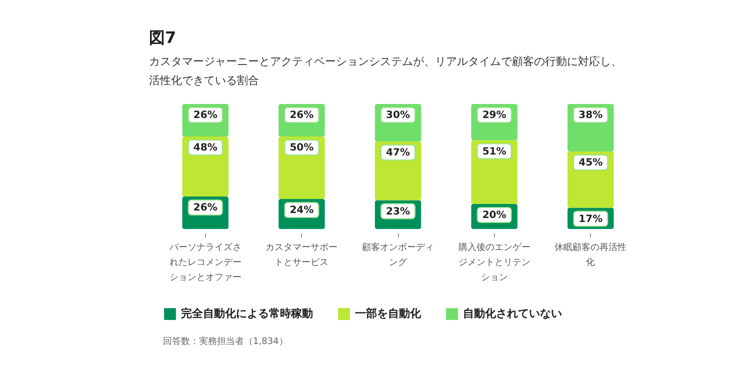  I want to click on x-tick-label: パーソナライズされたレコメンデーションとオファー, so click(205, 262).